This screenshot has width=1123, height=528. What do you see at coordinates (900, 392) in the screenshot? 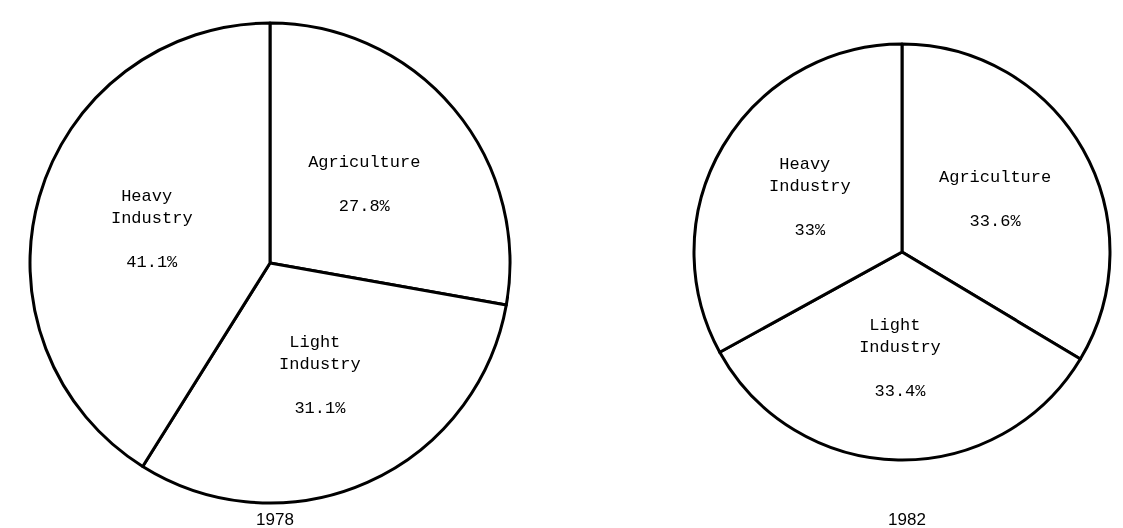
I see `data-label: 33.4%` at bounding box center [900, 392].